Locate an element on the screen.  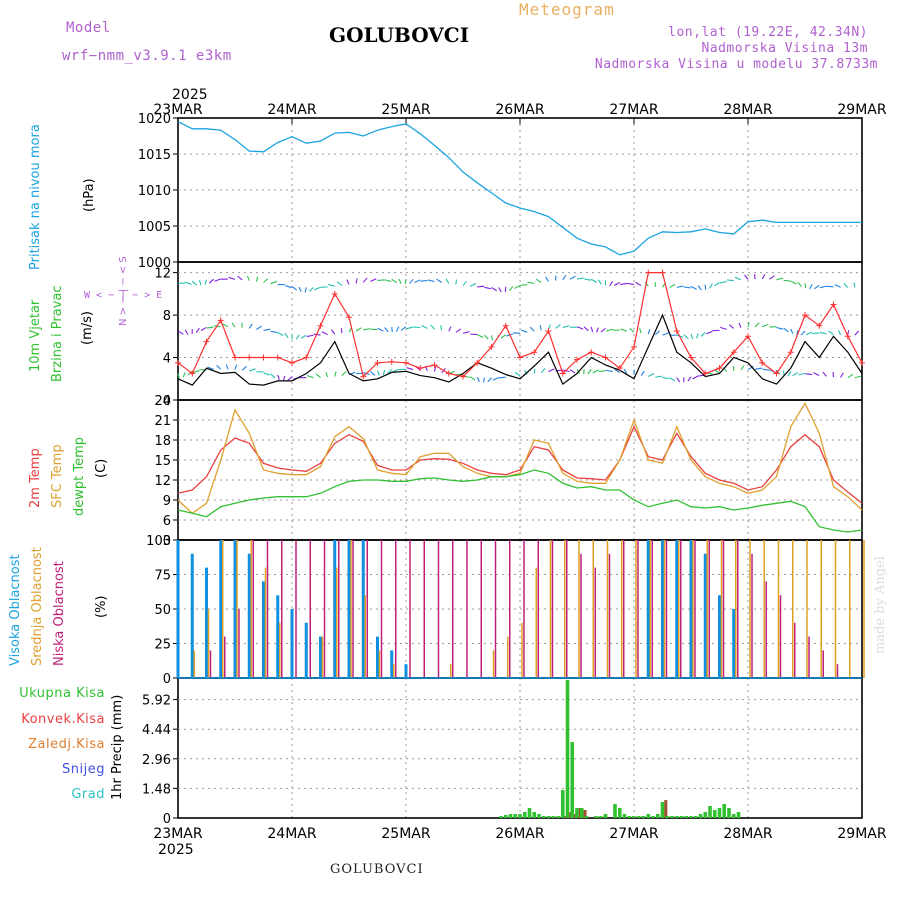
compass-we: W < − | − > E is located at coordinates (123, 295).